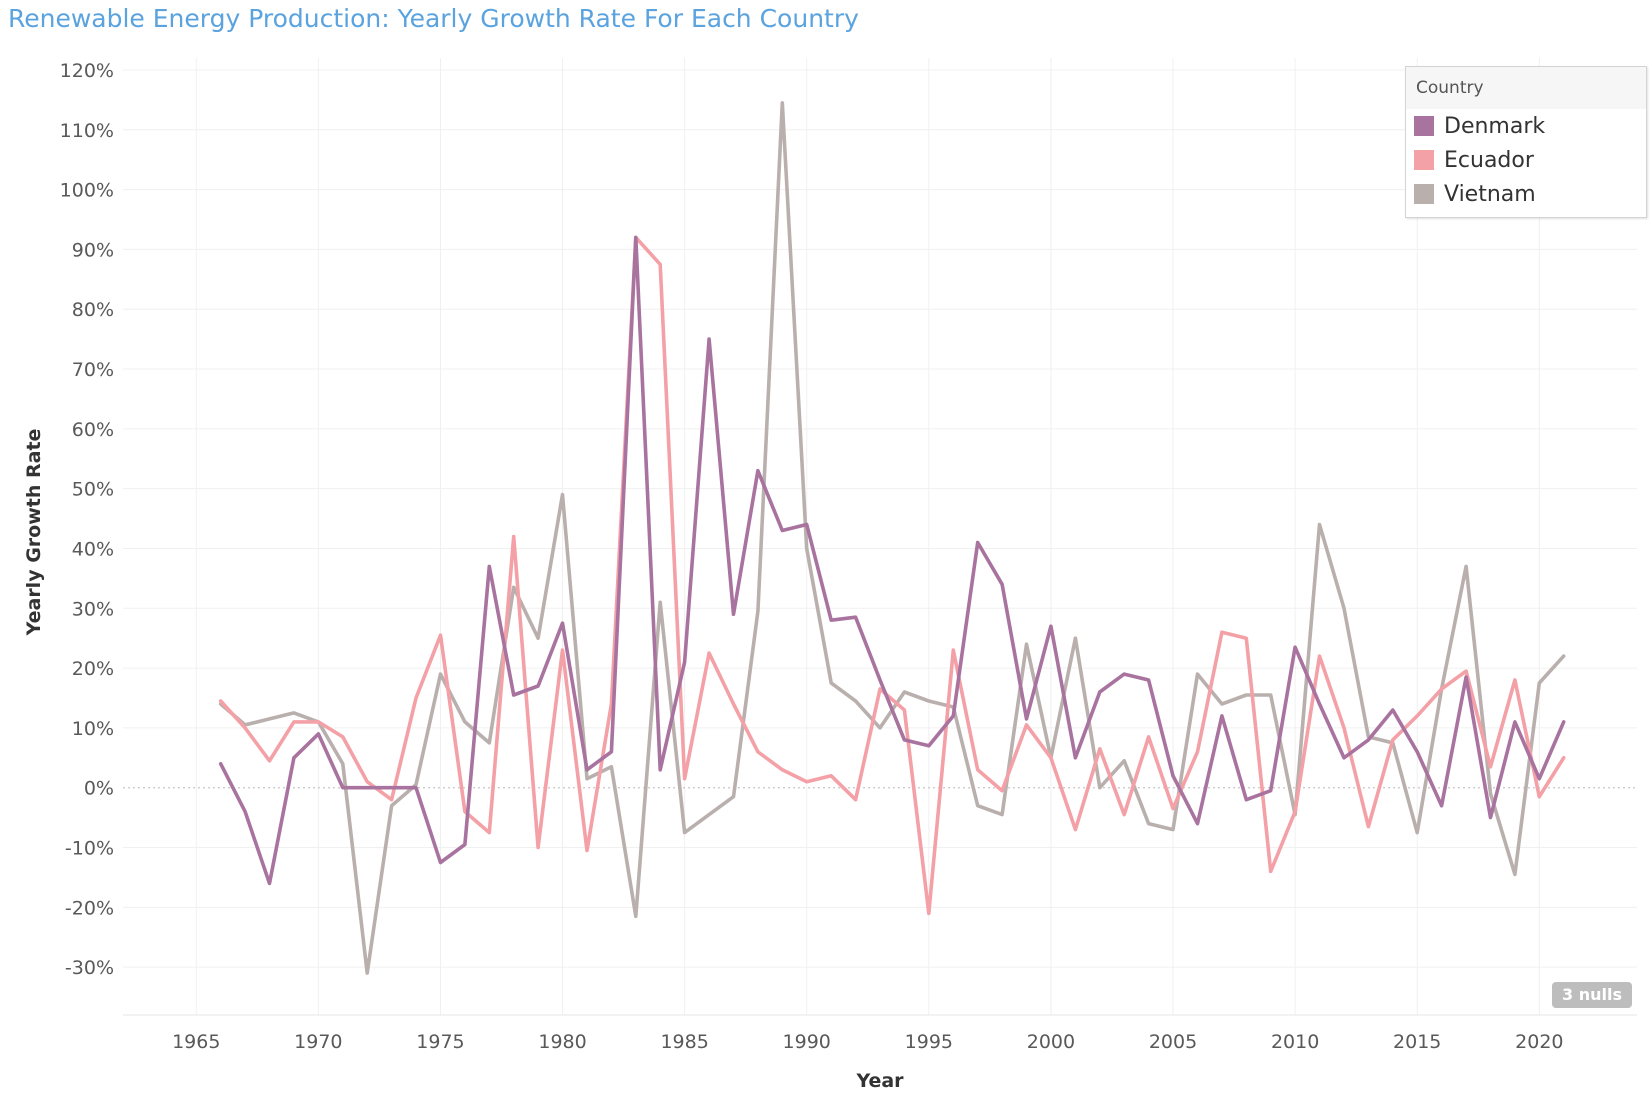 This screenshot has width=1650, height=1115. What do you see at coordinates (93, 609) in the screenshot?
I see `y-tick-label: 30%` at bounding box center [93, 609].